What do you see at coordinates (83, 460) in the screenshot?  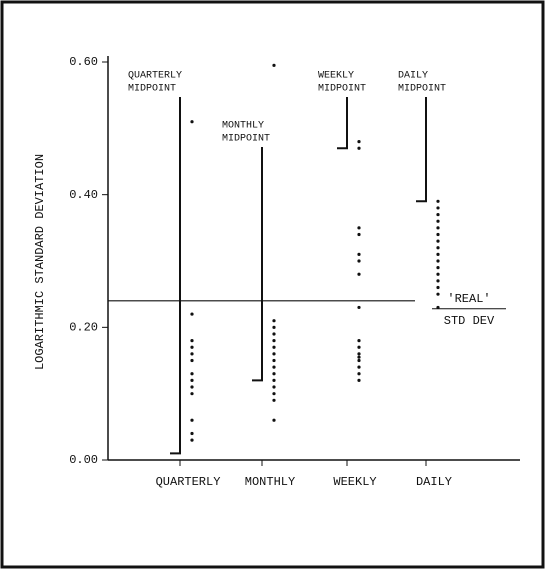 I see `y-tick-label: 0.00` at bounding box center [83, 460].